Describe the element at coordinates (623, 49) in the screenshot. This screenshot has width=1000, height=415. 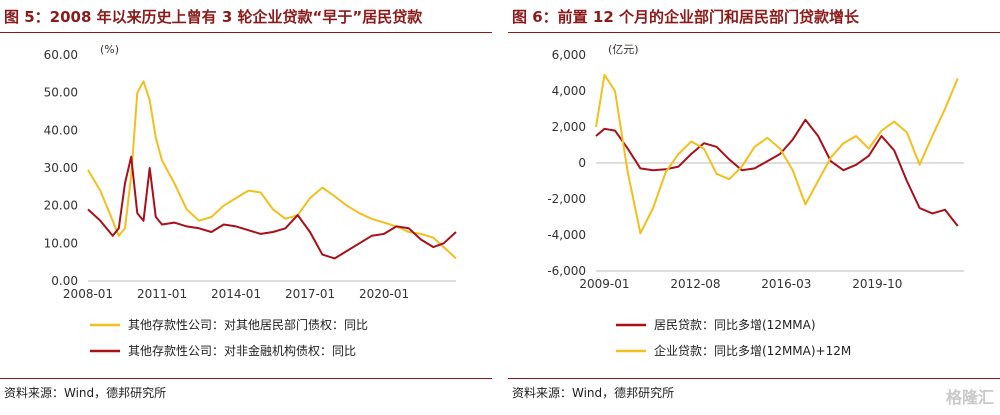
I see `unit-label: (亿元)` at that location.